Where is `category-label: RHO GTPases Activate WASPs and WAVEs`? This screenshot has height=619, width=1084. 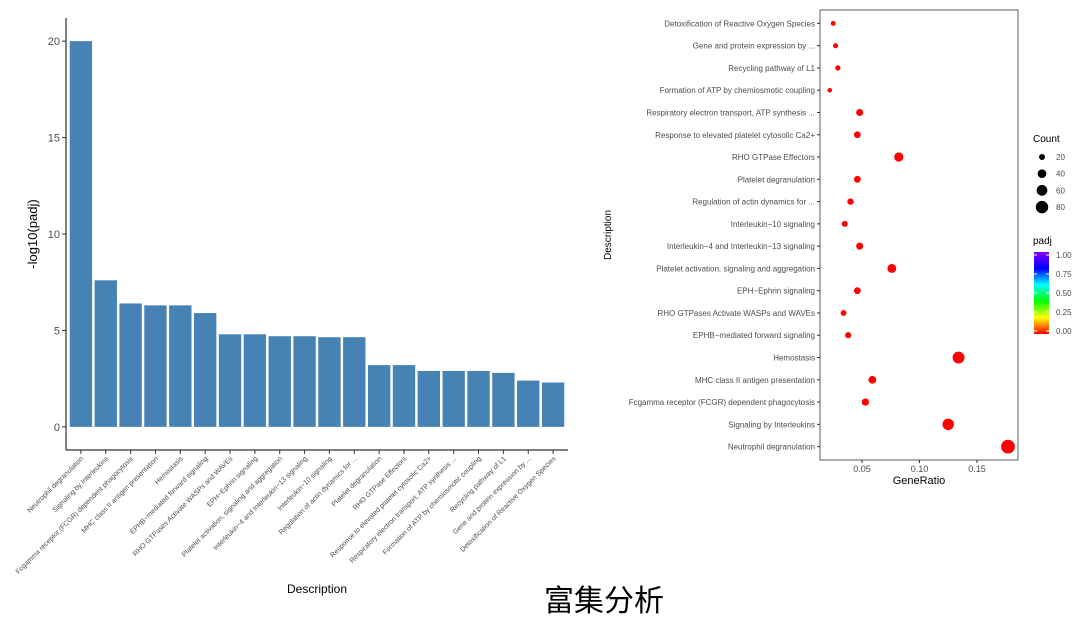
category-label: RHO GTPases Activate WASPs and WAVEs is located at coordinates (736, 313).